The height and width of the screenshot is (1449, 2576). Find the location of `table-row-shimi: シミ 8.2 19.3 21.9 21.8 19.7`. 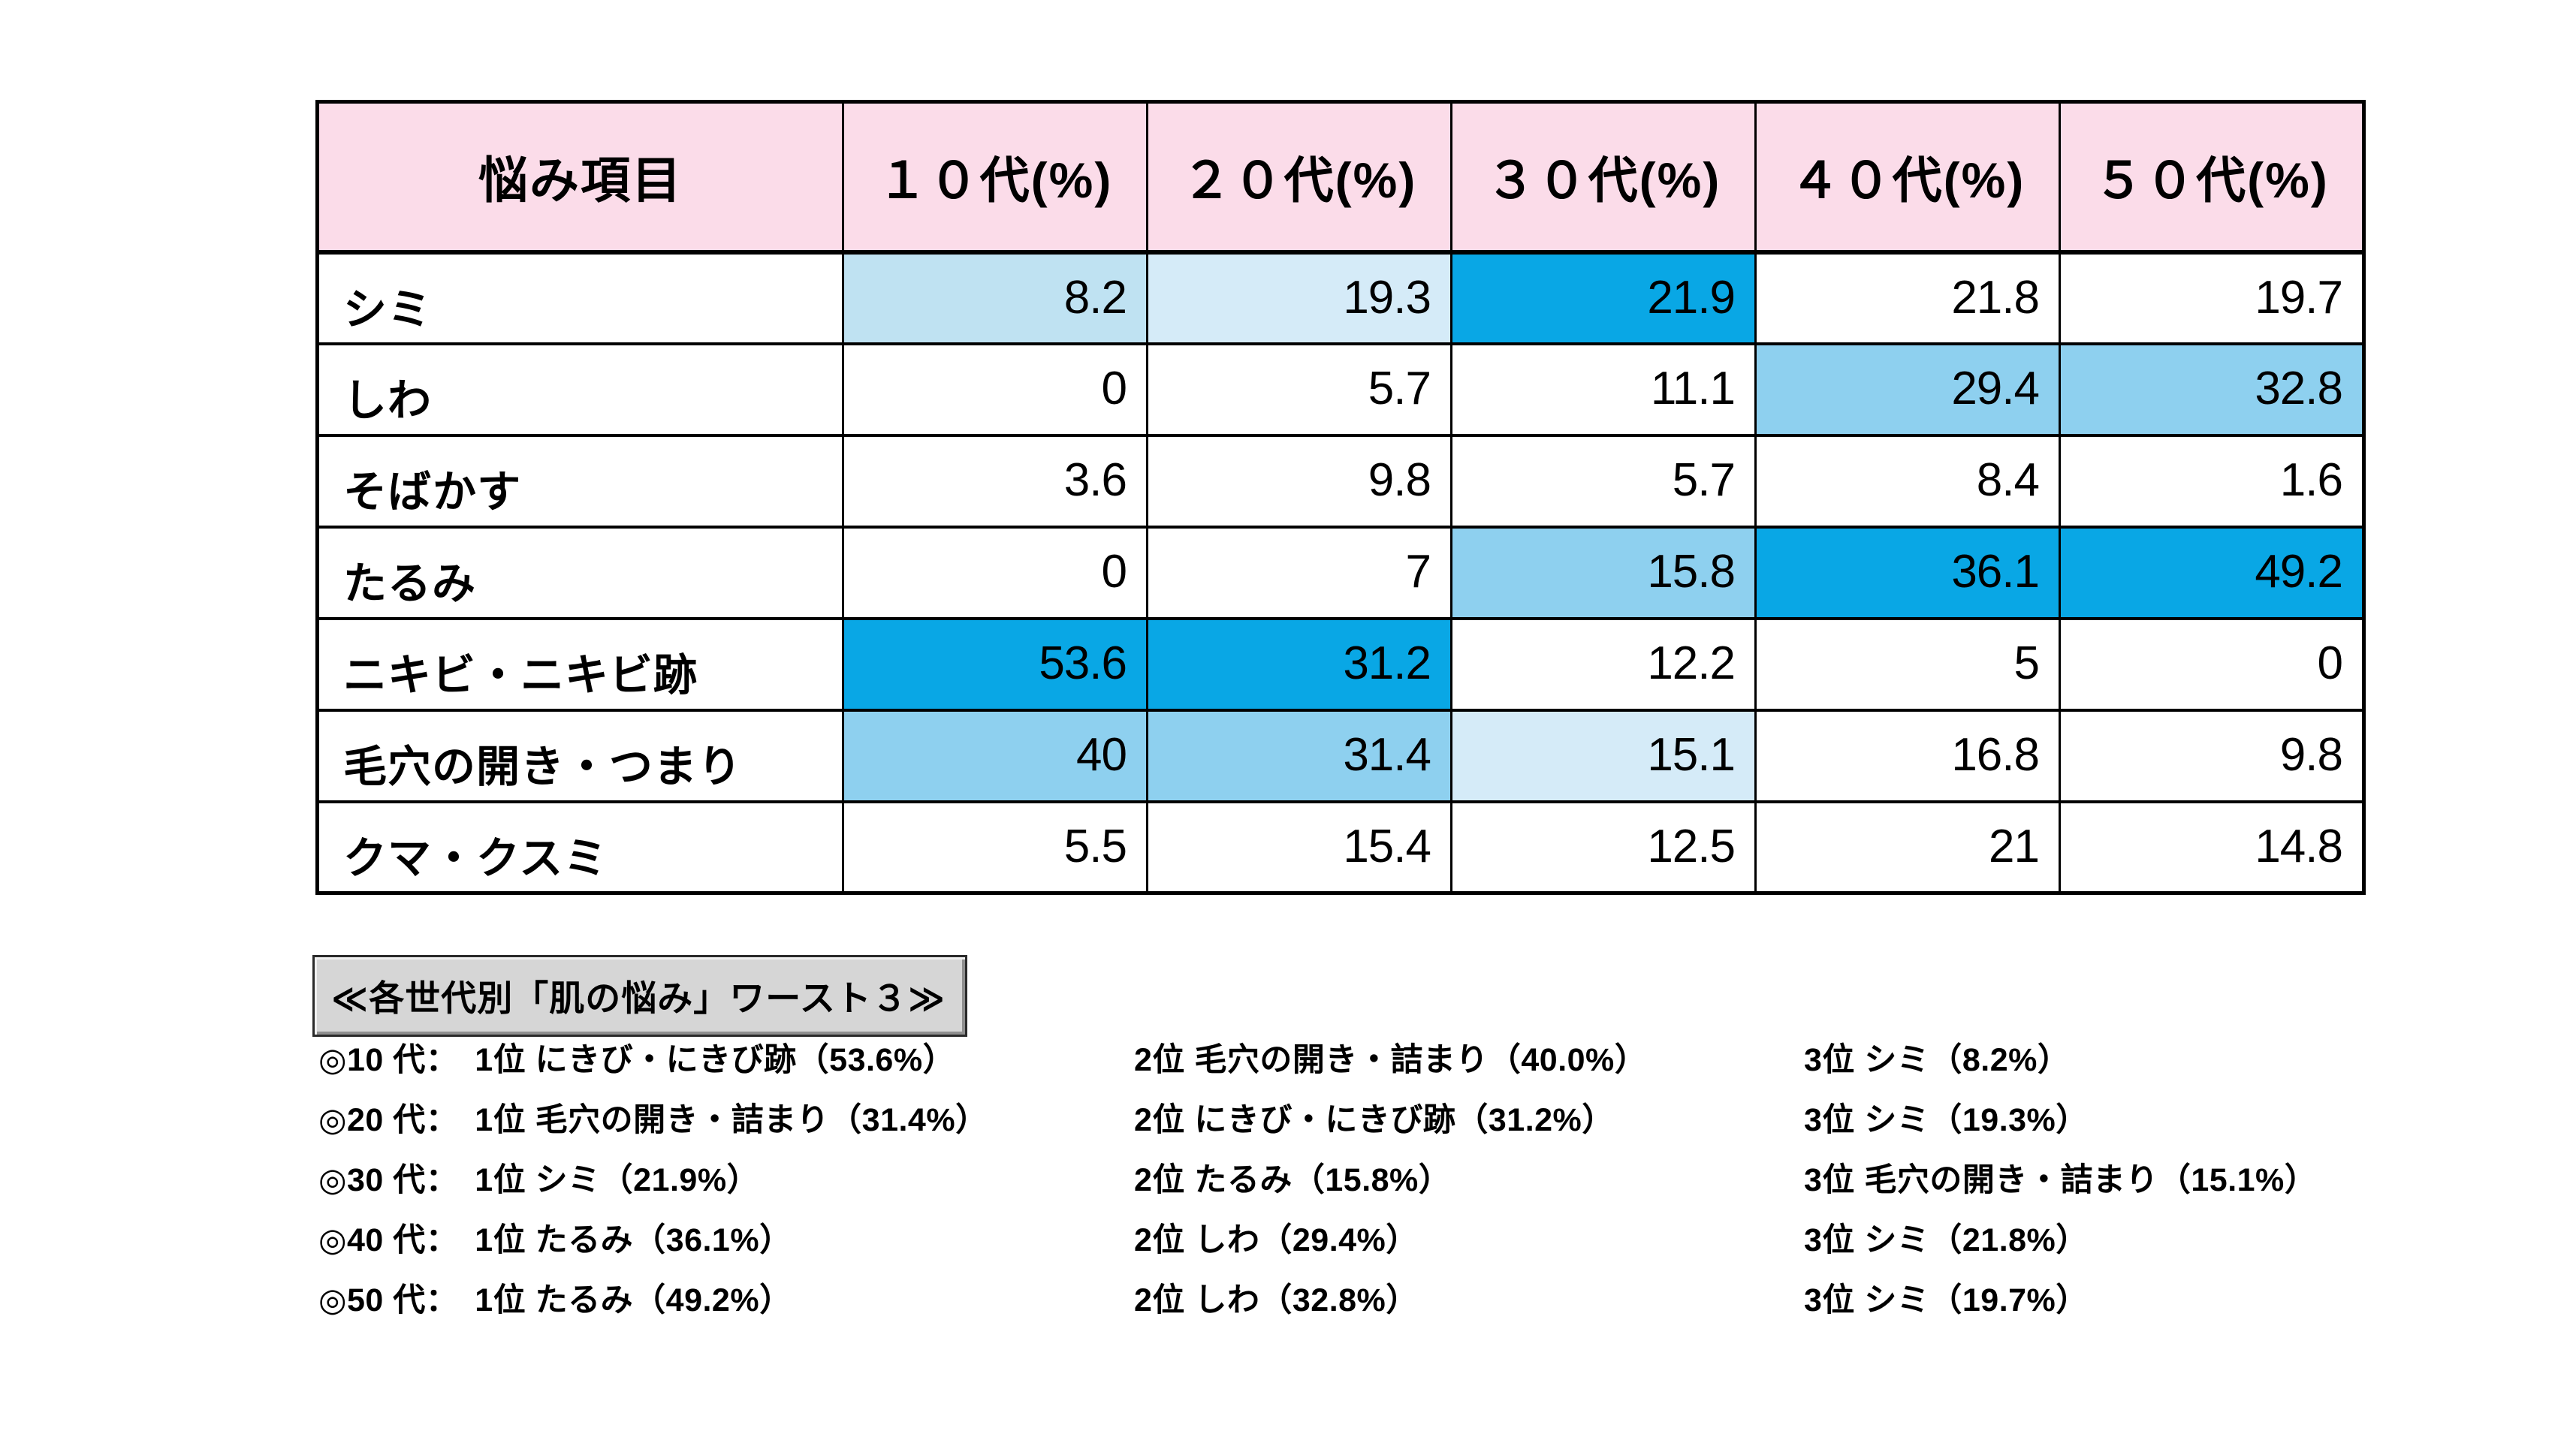

table-row-shimi: シミ 8.2 19.3 21.9 21.8 19.7 is located at coordinates (1340, 297).